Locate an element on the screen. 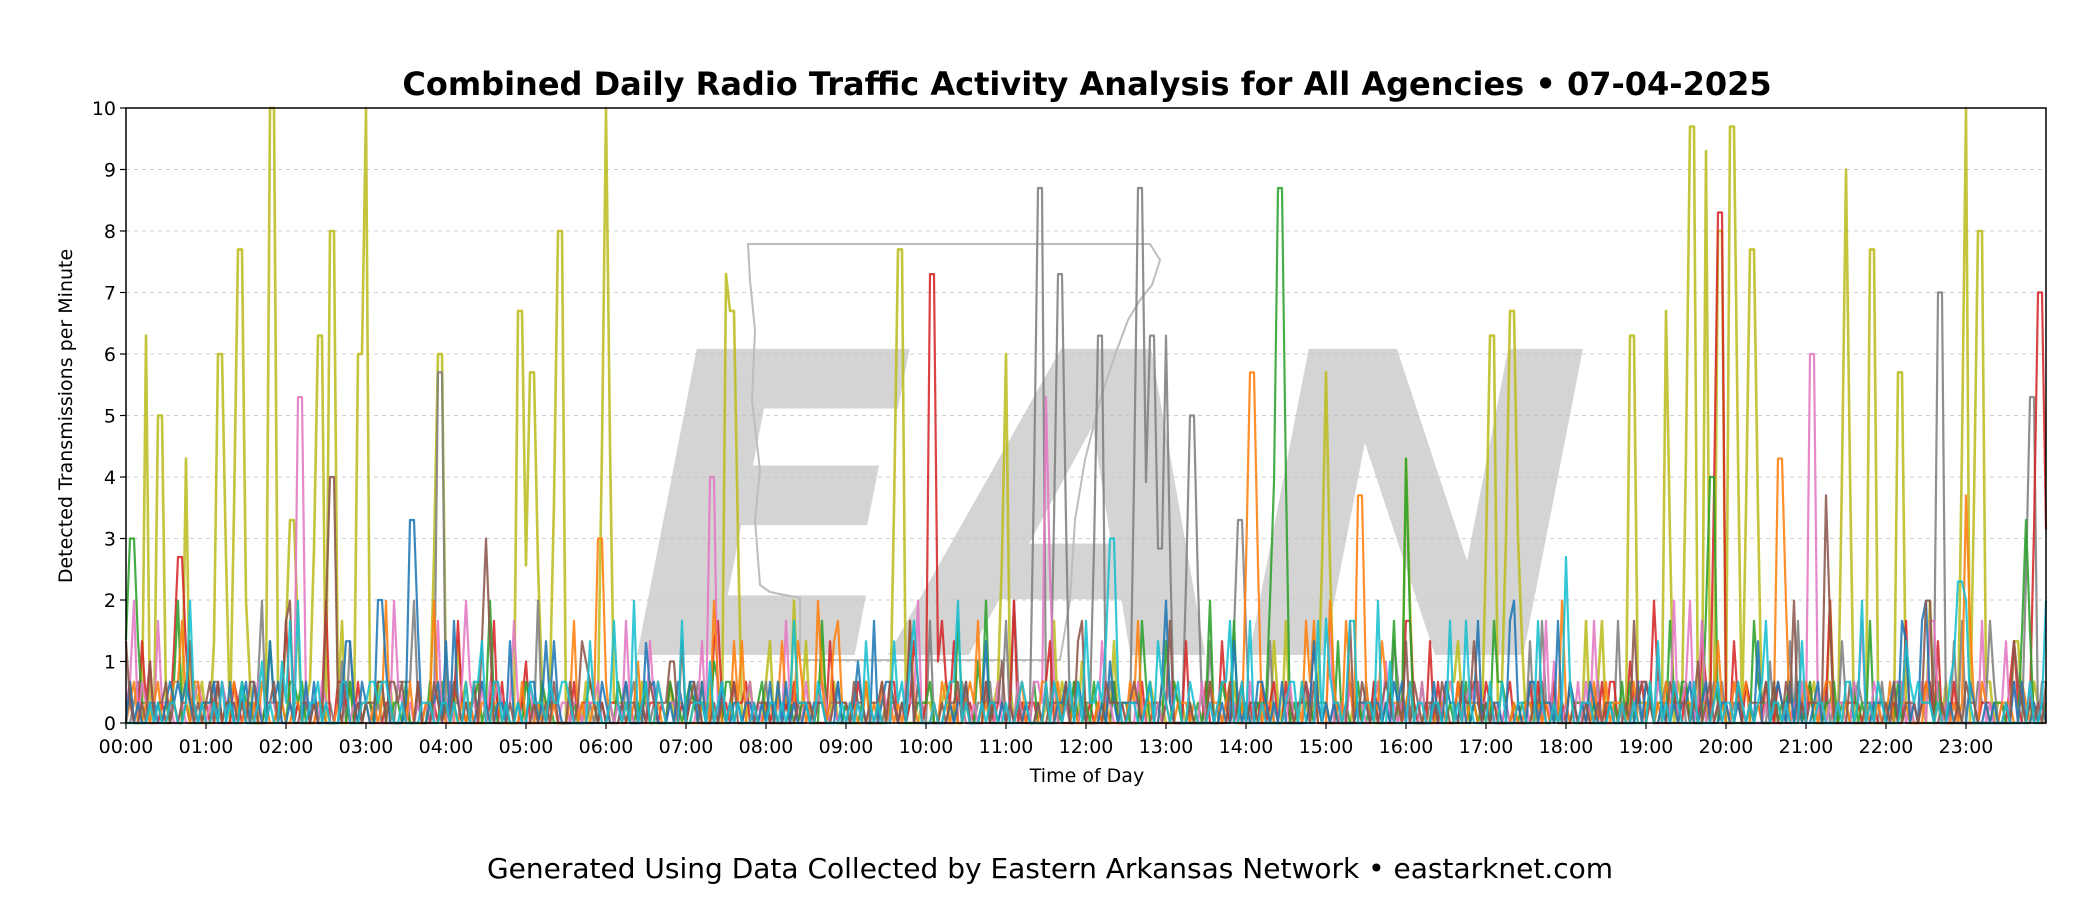 The image size is (2100, 900). x-tick-label: 04:00 is located at coordinates (446, 747).